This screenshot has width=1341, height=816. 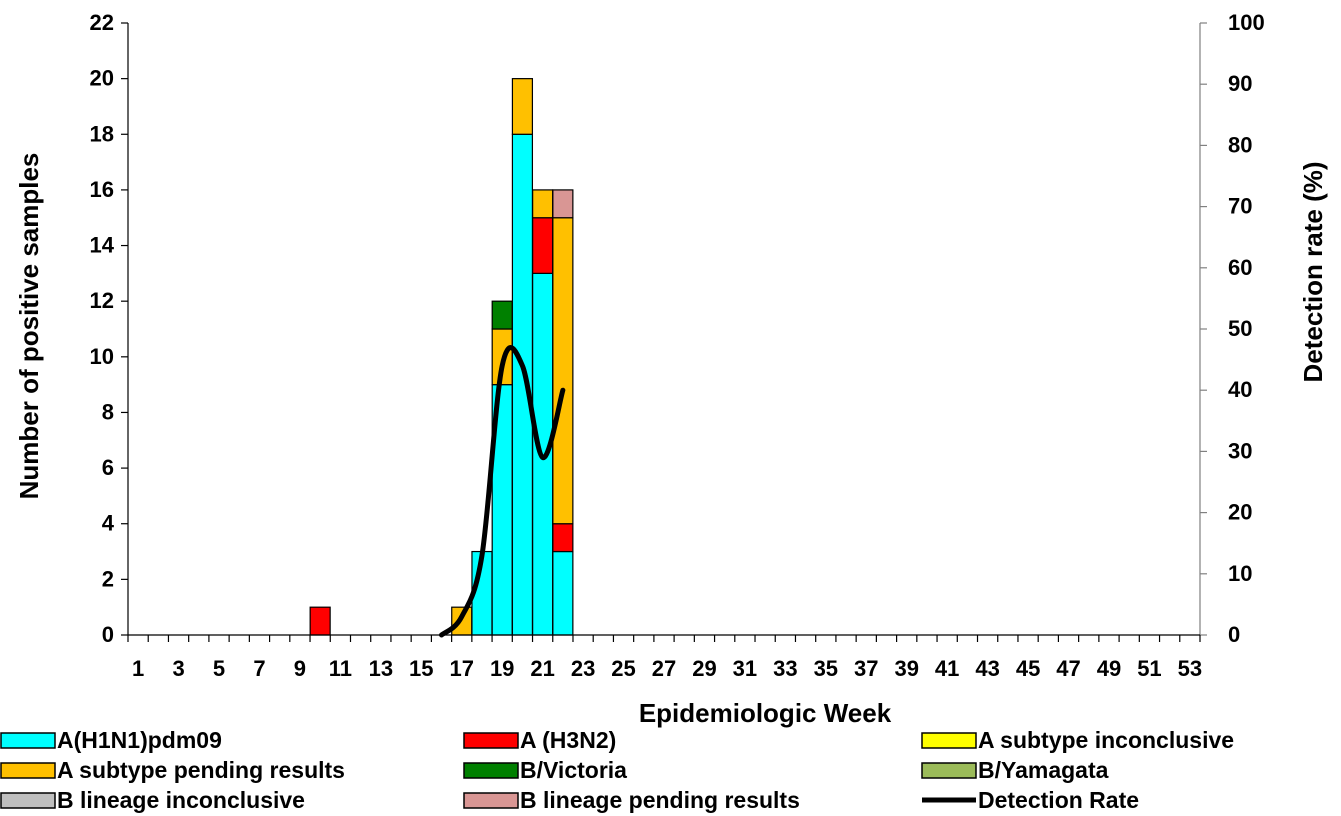 What do you see at coordinates (178, 668) in the screenshot?
I see `x-tick-label: 3` at bounding box center [178, 668].